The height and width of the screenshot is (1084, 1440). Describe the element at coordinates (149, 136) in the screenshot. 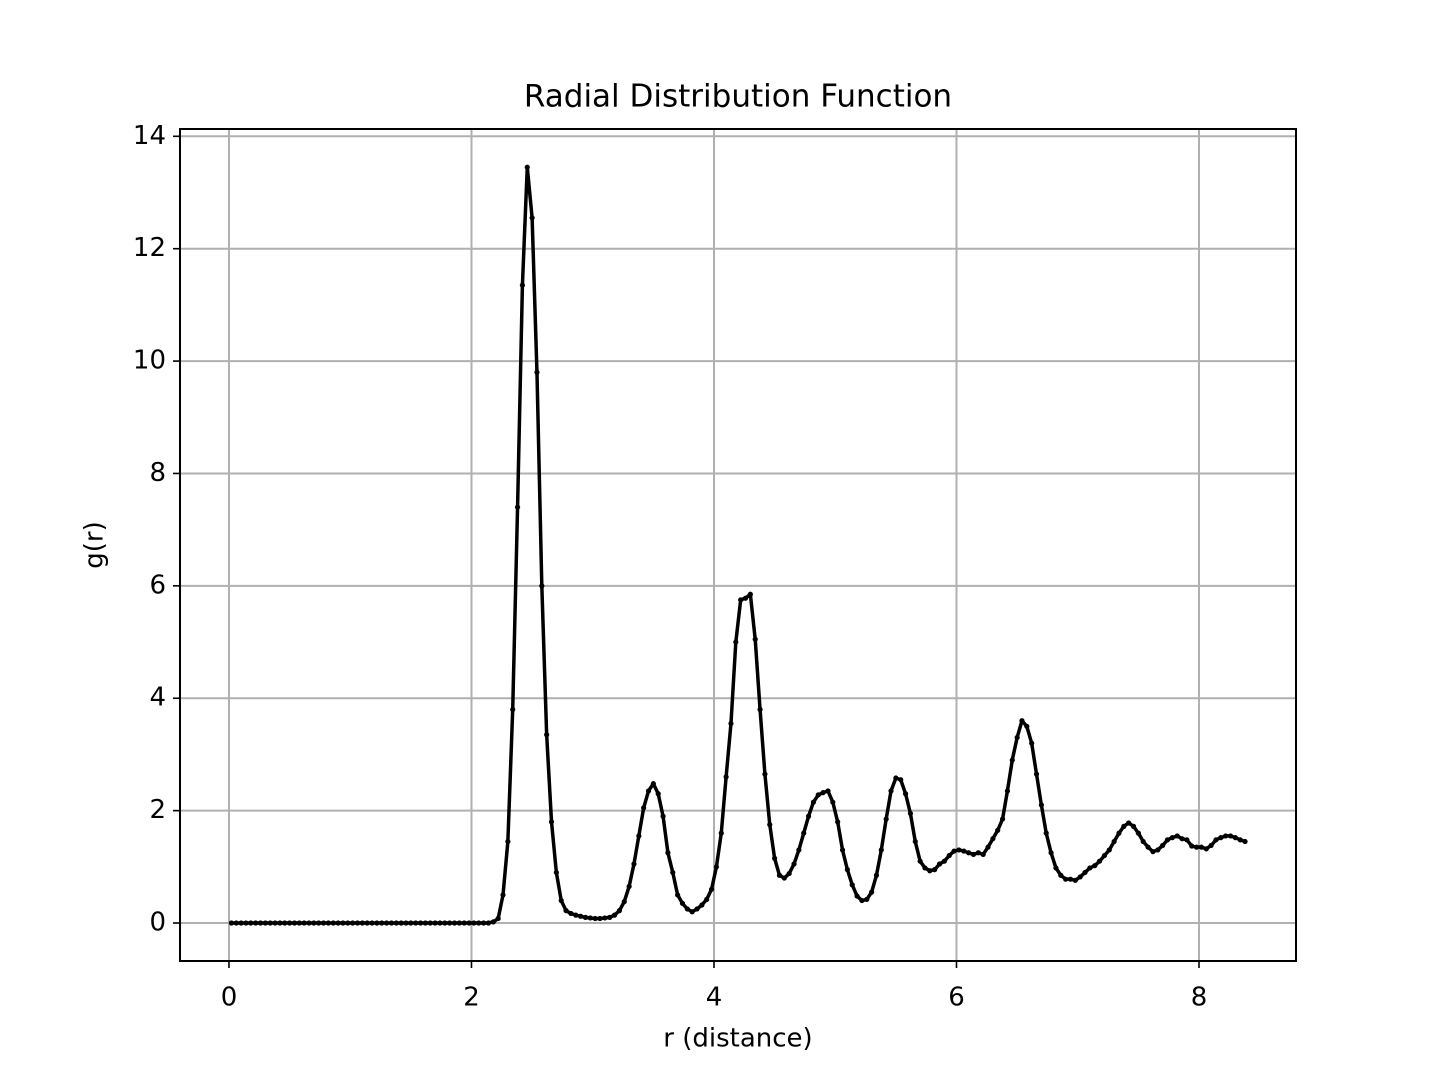

I see `y-tick-label: 14` at that location.